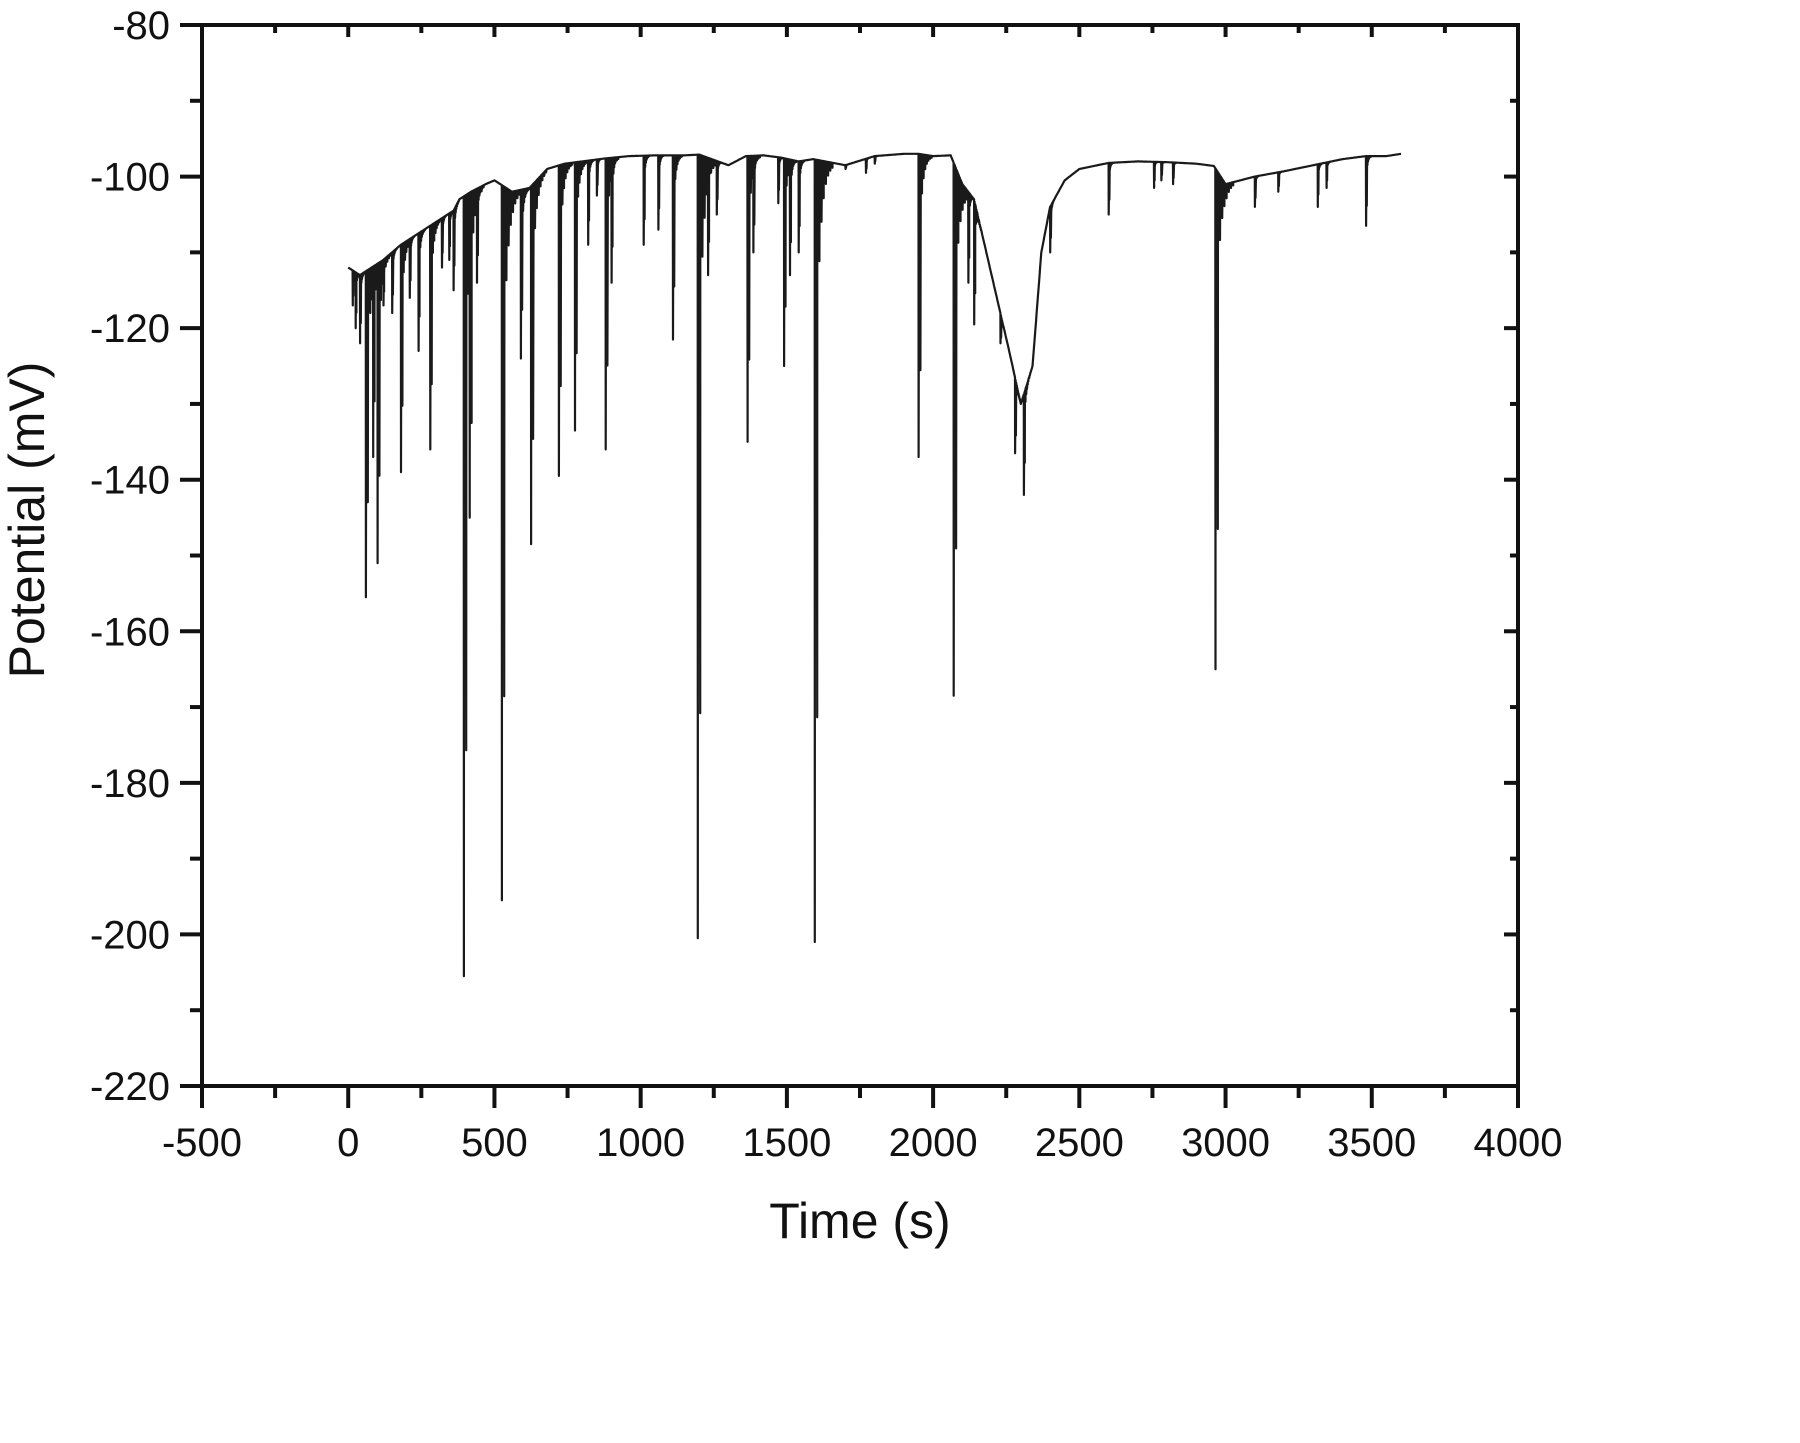  I want to click on x-tick-label: 2000, so click(933, 1143).